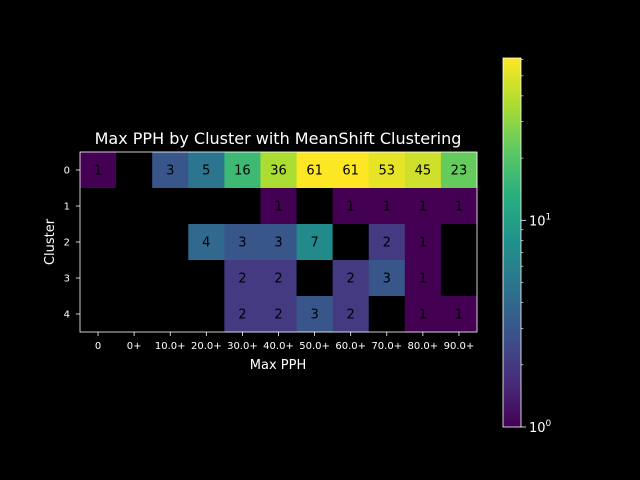 This screenshot has width=640, height=480. I want to click on heatmap-cell-label: 7, so click(314, 243).